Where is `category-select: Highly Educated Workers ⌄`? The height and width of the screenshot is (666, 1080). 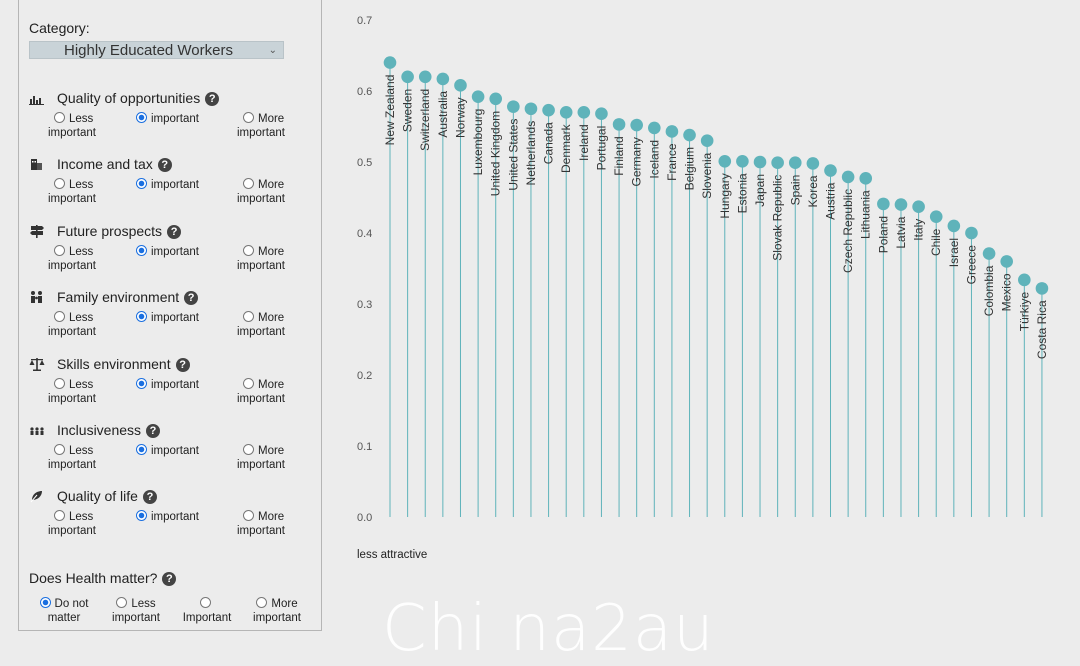
category-select: Highly Educated Workers ⌄ is located at coordinates (156, 50).